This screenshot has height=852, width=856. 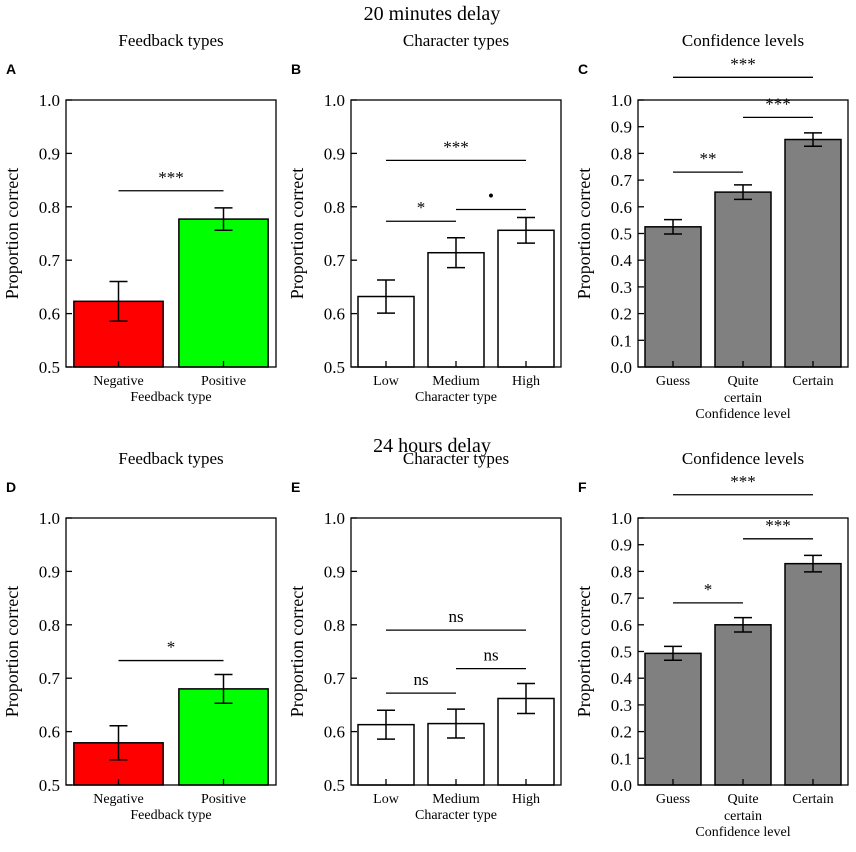 What do you see at coordinates (11, 69) in the screenshot?
I see `panel-label-a: A` at bounding box center [11, 69].